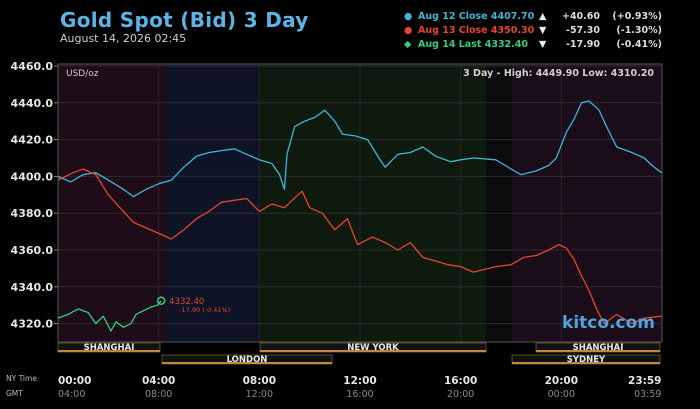 This screenshot has height=409, width=700. I want to click on range-label: 3 Day - High: 4449.90 Low: 4310.20, so click(558, 73).